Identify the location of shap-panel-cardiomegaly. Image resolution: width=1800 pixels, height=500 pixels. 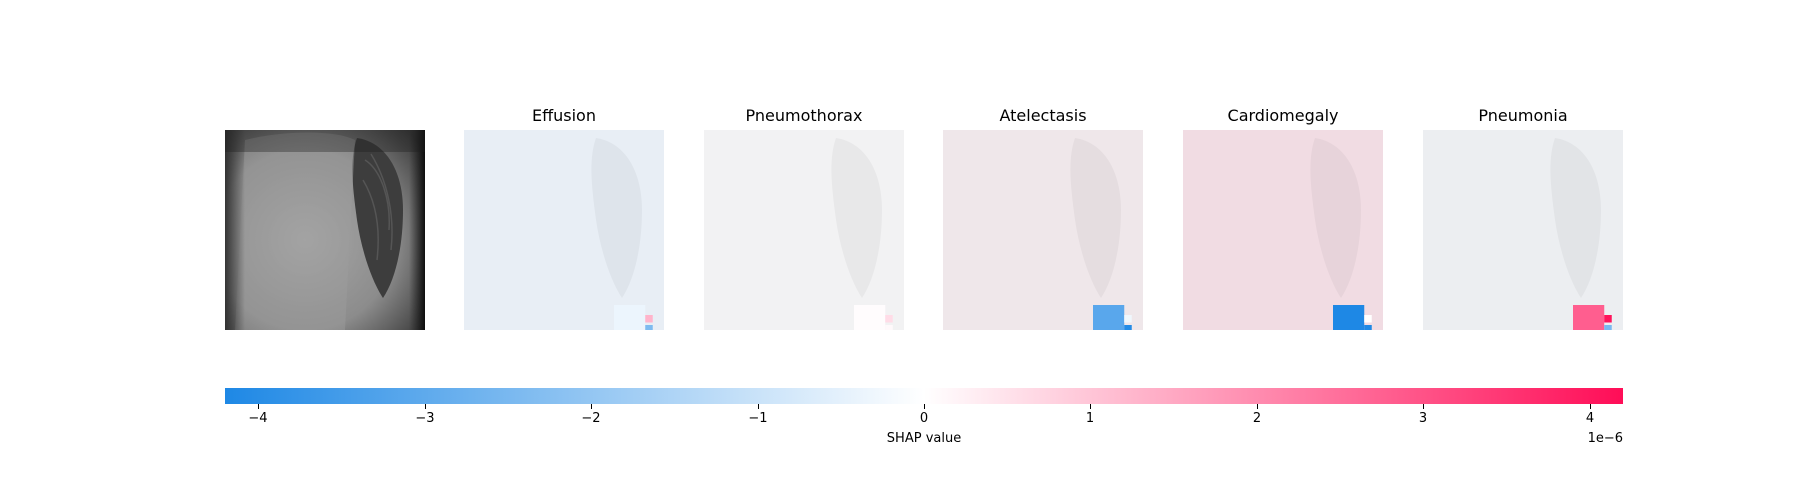
(1283, 230).